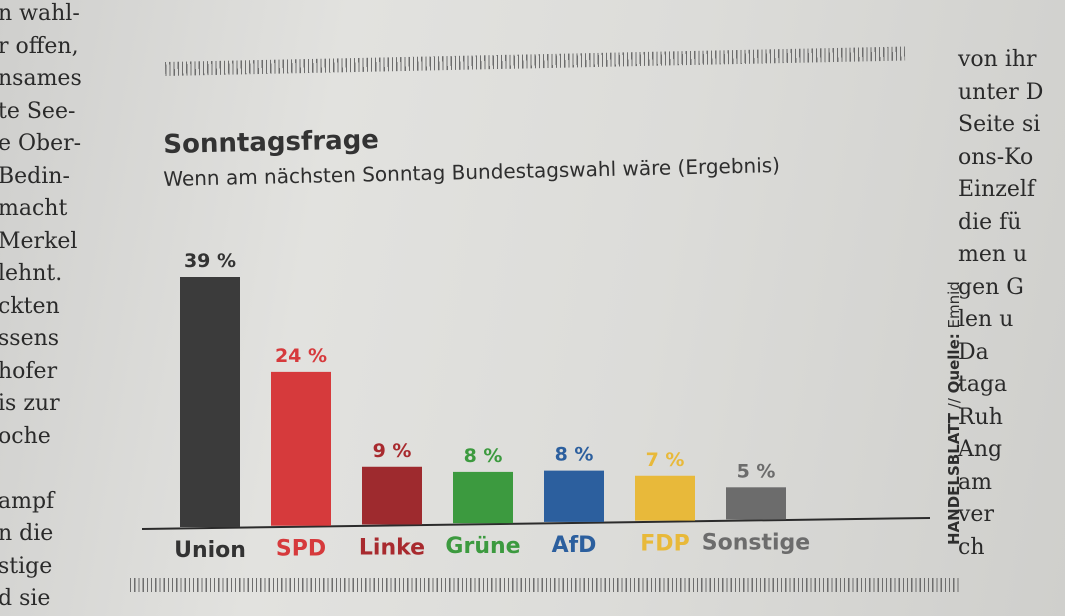 The width and height of the screenshot is (1065, 616). What do you see at coordinates (980, 449) in the screenshot?
I see `article-line: Ang` at bounding box center [980, 449].